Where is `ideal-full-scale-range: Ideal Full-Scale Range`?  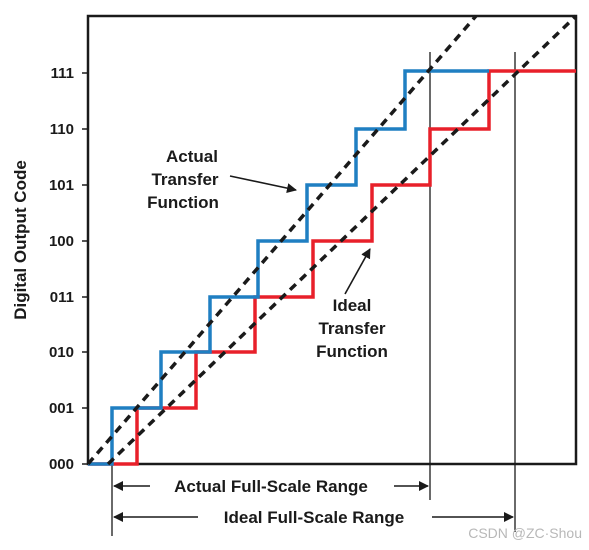 ideal-full-scale-range: Ideal Full-Scale Range is located at coordinates (313, 517).